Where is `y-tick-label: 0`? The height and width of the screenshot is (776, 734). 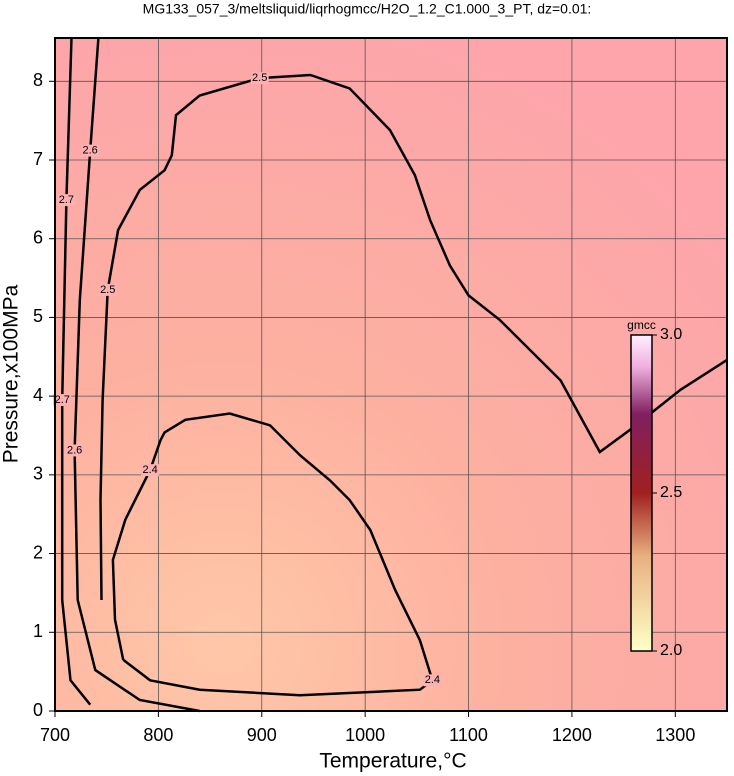
y-tick-label: 0 is located at coordinates (38, 710).